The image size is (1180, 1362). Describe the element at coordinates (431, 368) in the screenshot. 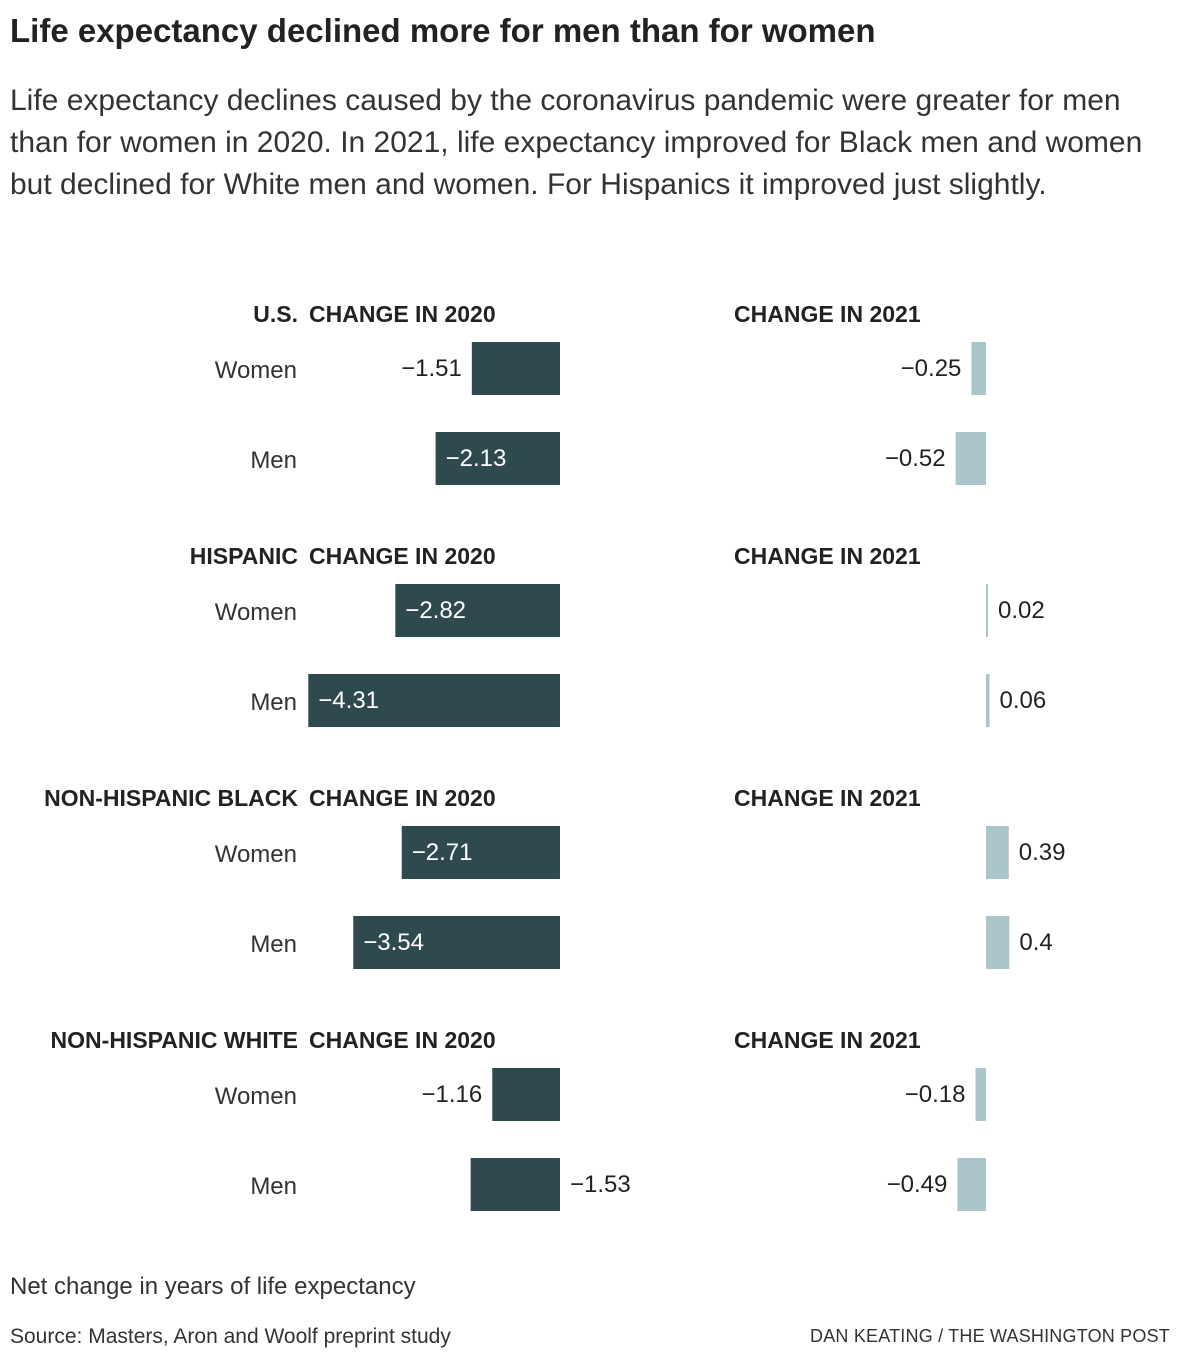

I see `data-label-2020: −1.51` at that location.